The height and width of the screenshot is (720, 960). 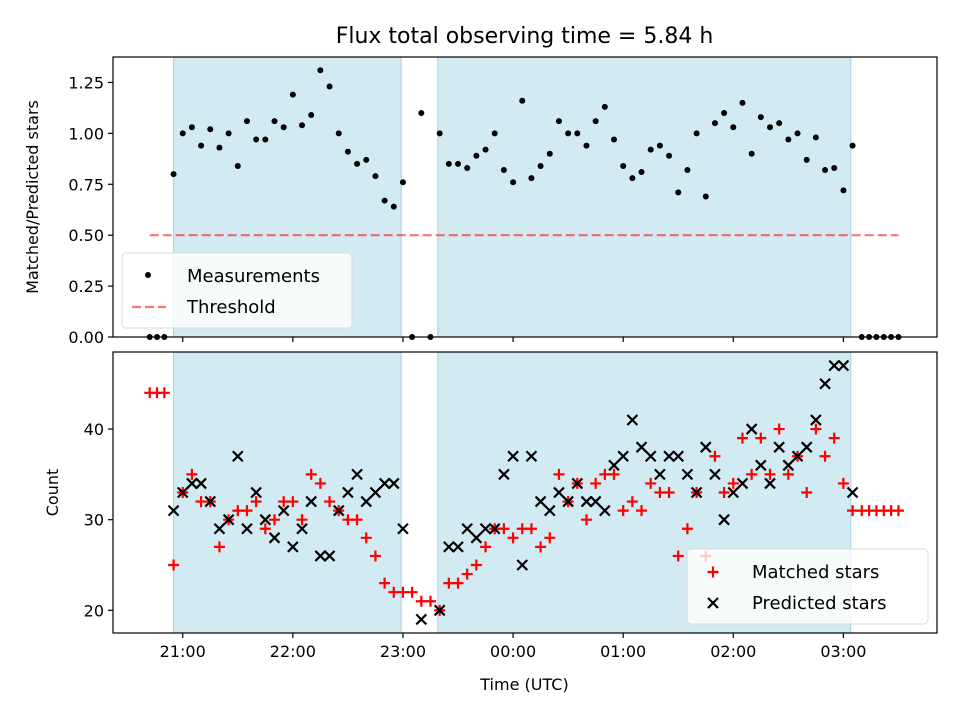 What do you see at coordinates (52, 493) in the screenshot?
I see `count-y-axis-title: Count` at bounding box center [52, 493].